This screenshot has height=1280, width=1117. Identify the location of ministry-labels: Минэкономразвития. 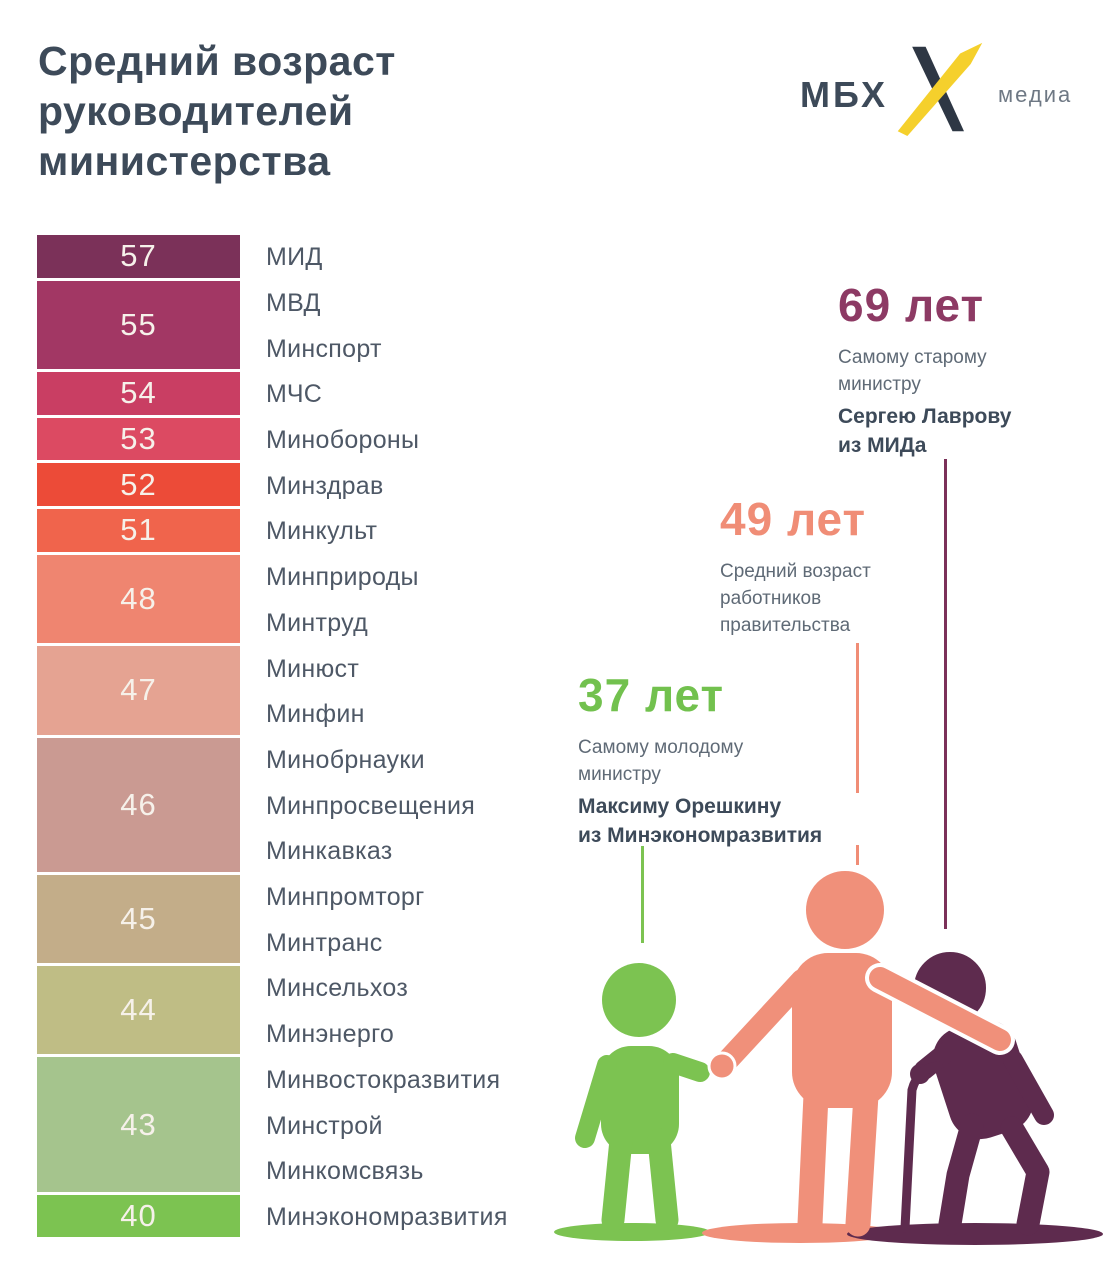
(387, 1218).